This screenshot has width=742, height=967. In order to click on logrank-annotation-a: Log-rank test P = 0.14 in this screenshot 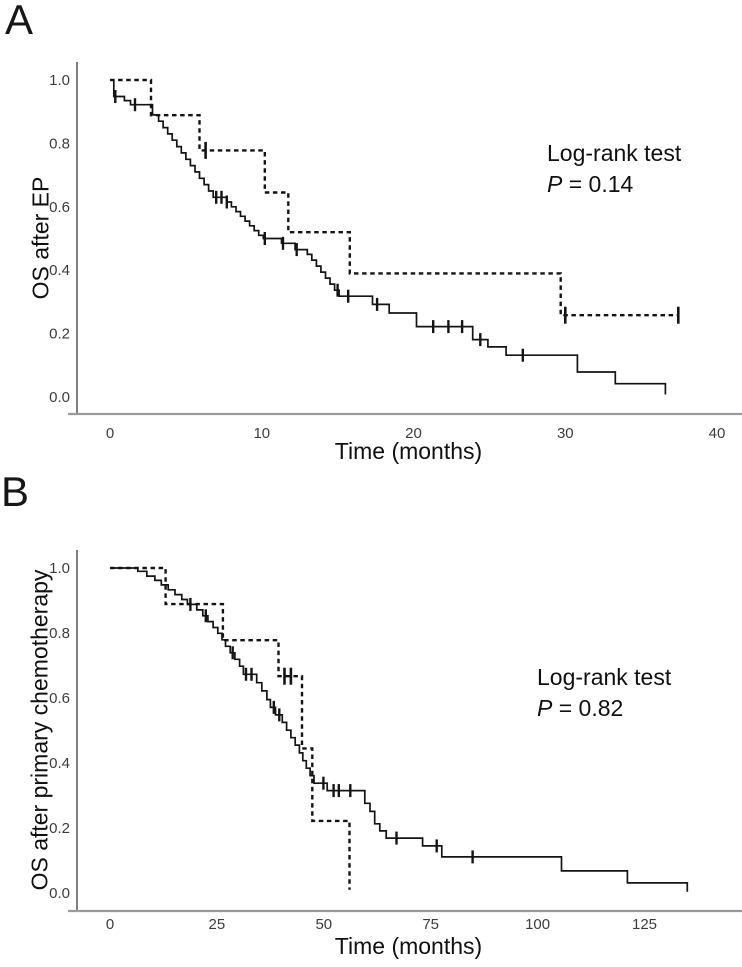, I will do `click(614, 169)`.